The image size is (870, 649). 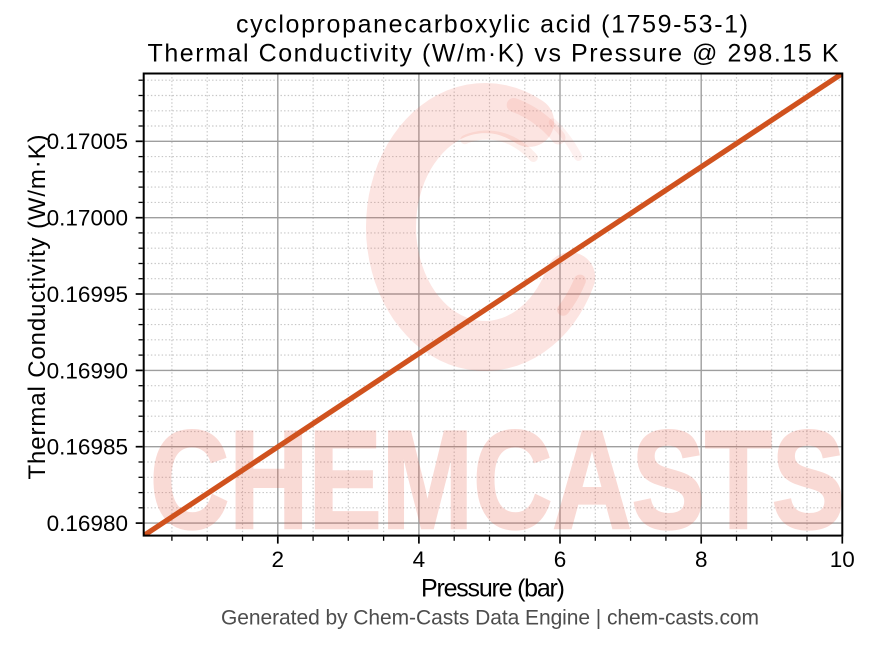 I want to click on svg-text: 0.16985, so click(x=87, y=447).